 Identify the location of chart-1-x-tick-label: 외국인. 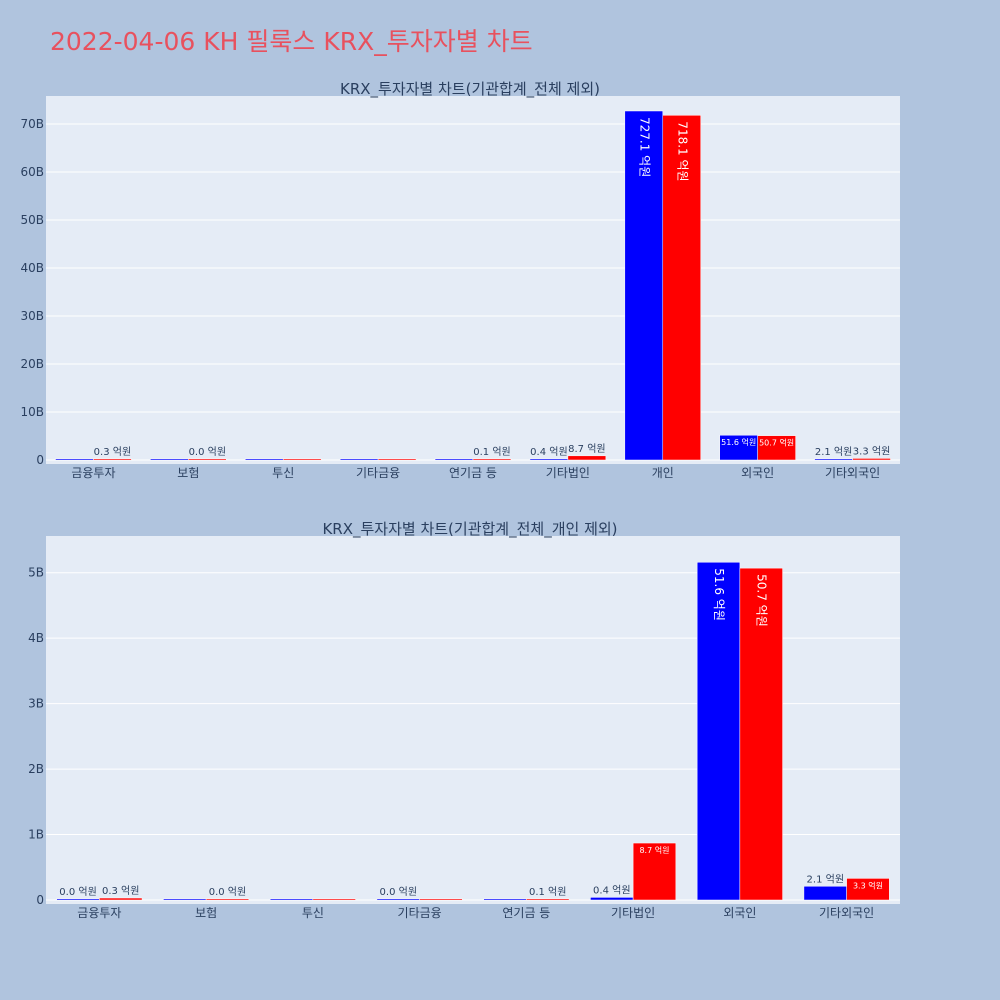
(757, 473).